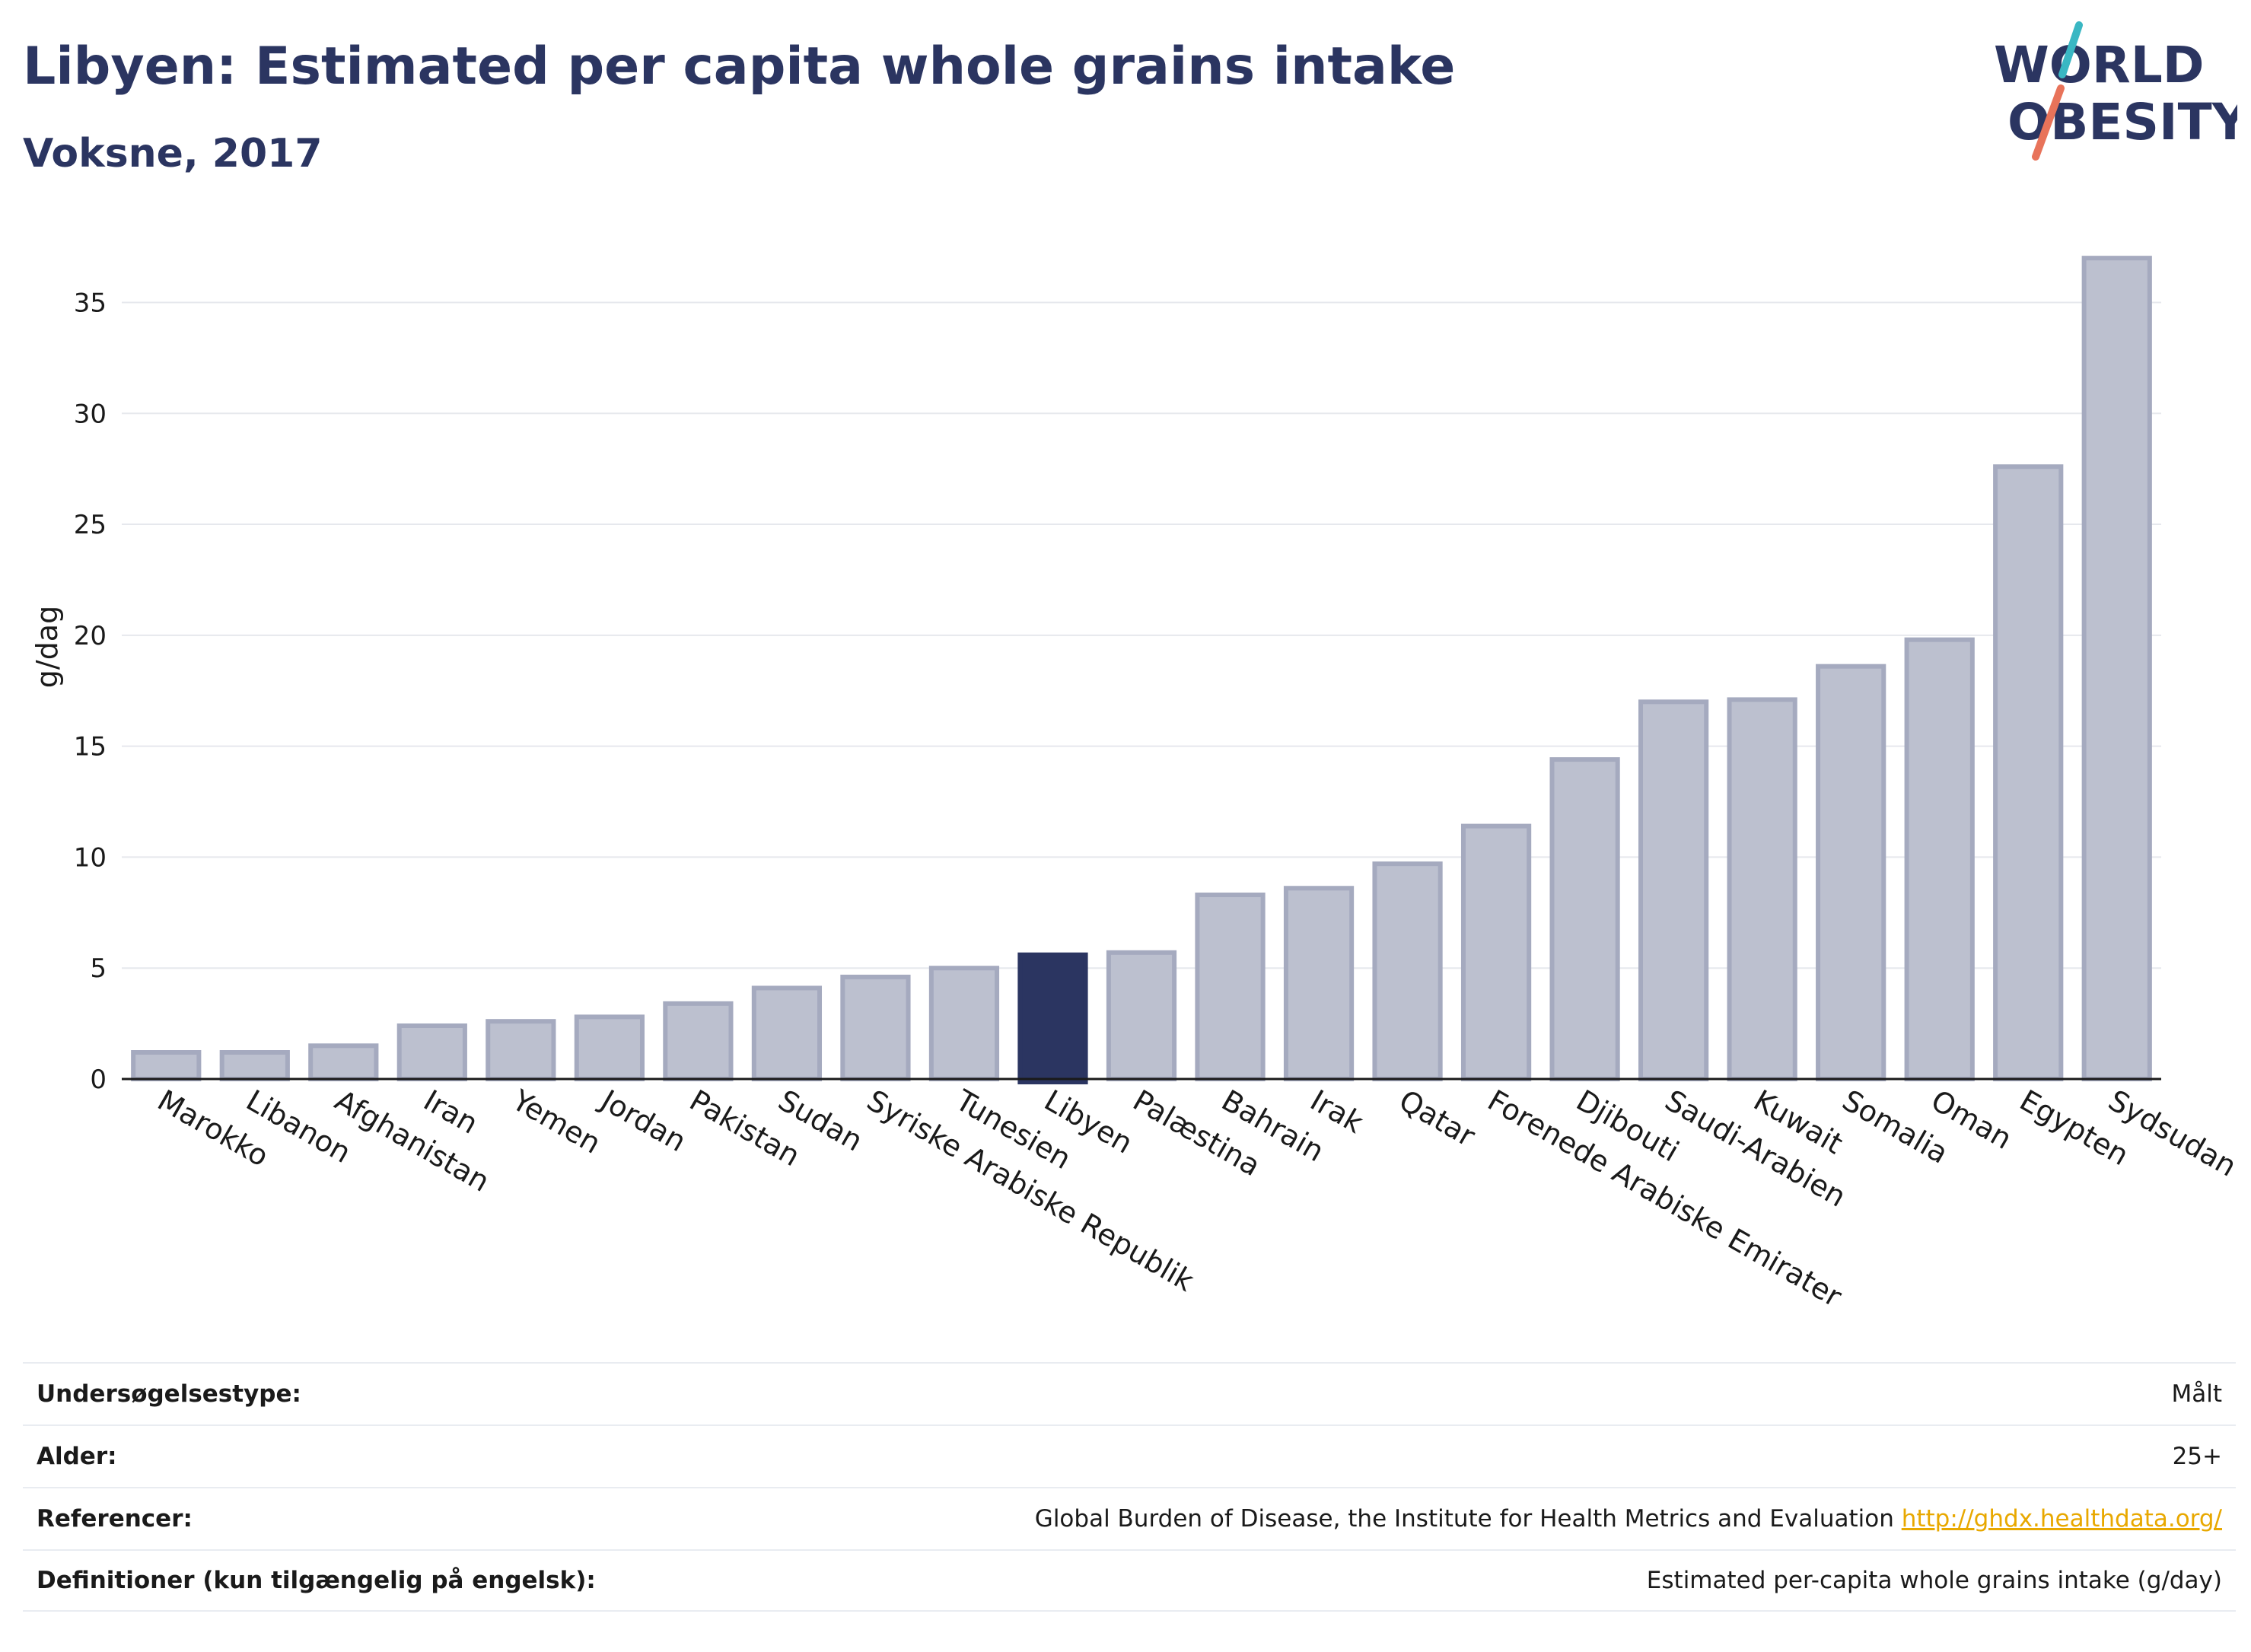  What do you see at coordinates (521, 1050) in the screenshot?
I see `bar-yemen` at bounding box center [521, 1050].